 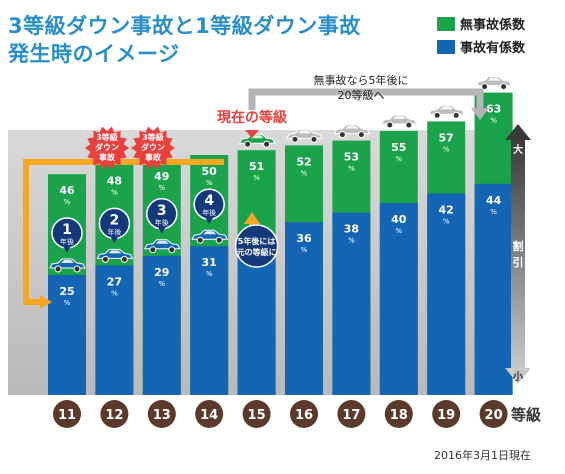 What do you see at coordinates (256, 166) in the screenshot?
I see `value-label-no-accident-15: 51` at bounding box center [256, 166].